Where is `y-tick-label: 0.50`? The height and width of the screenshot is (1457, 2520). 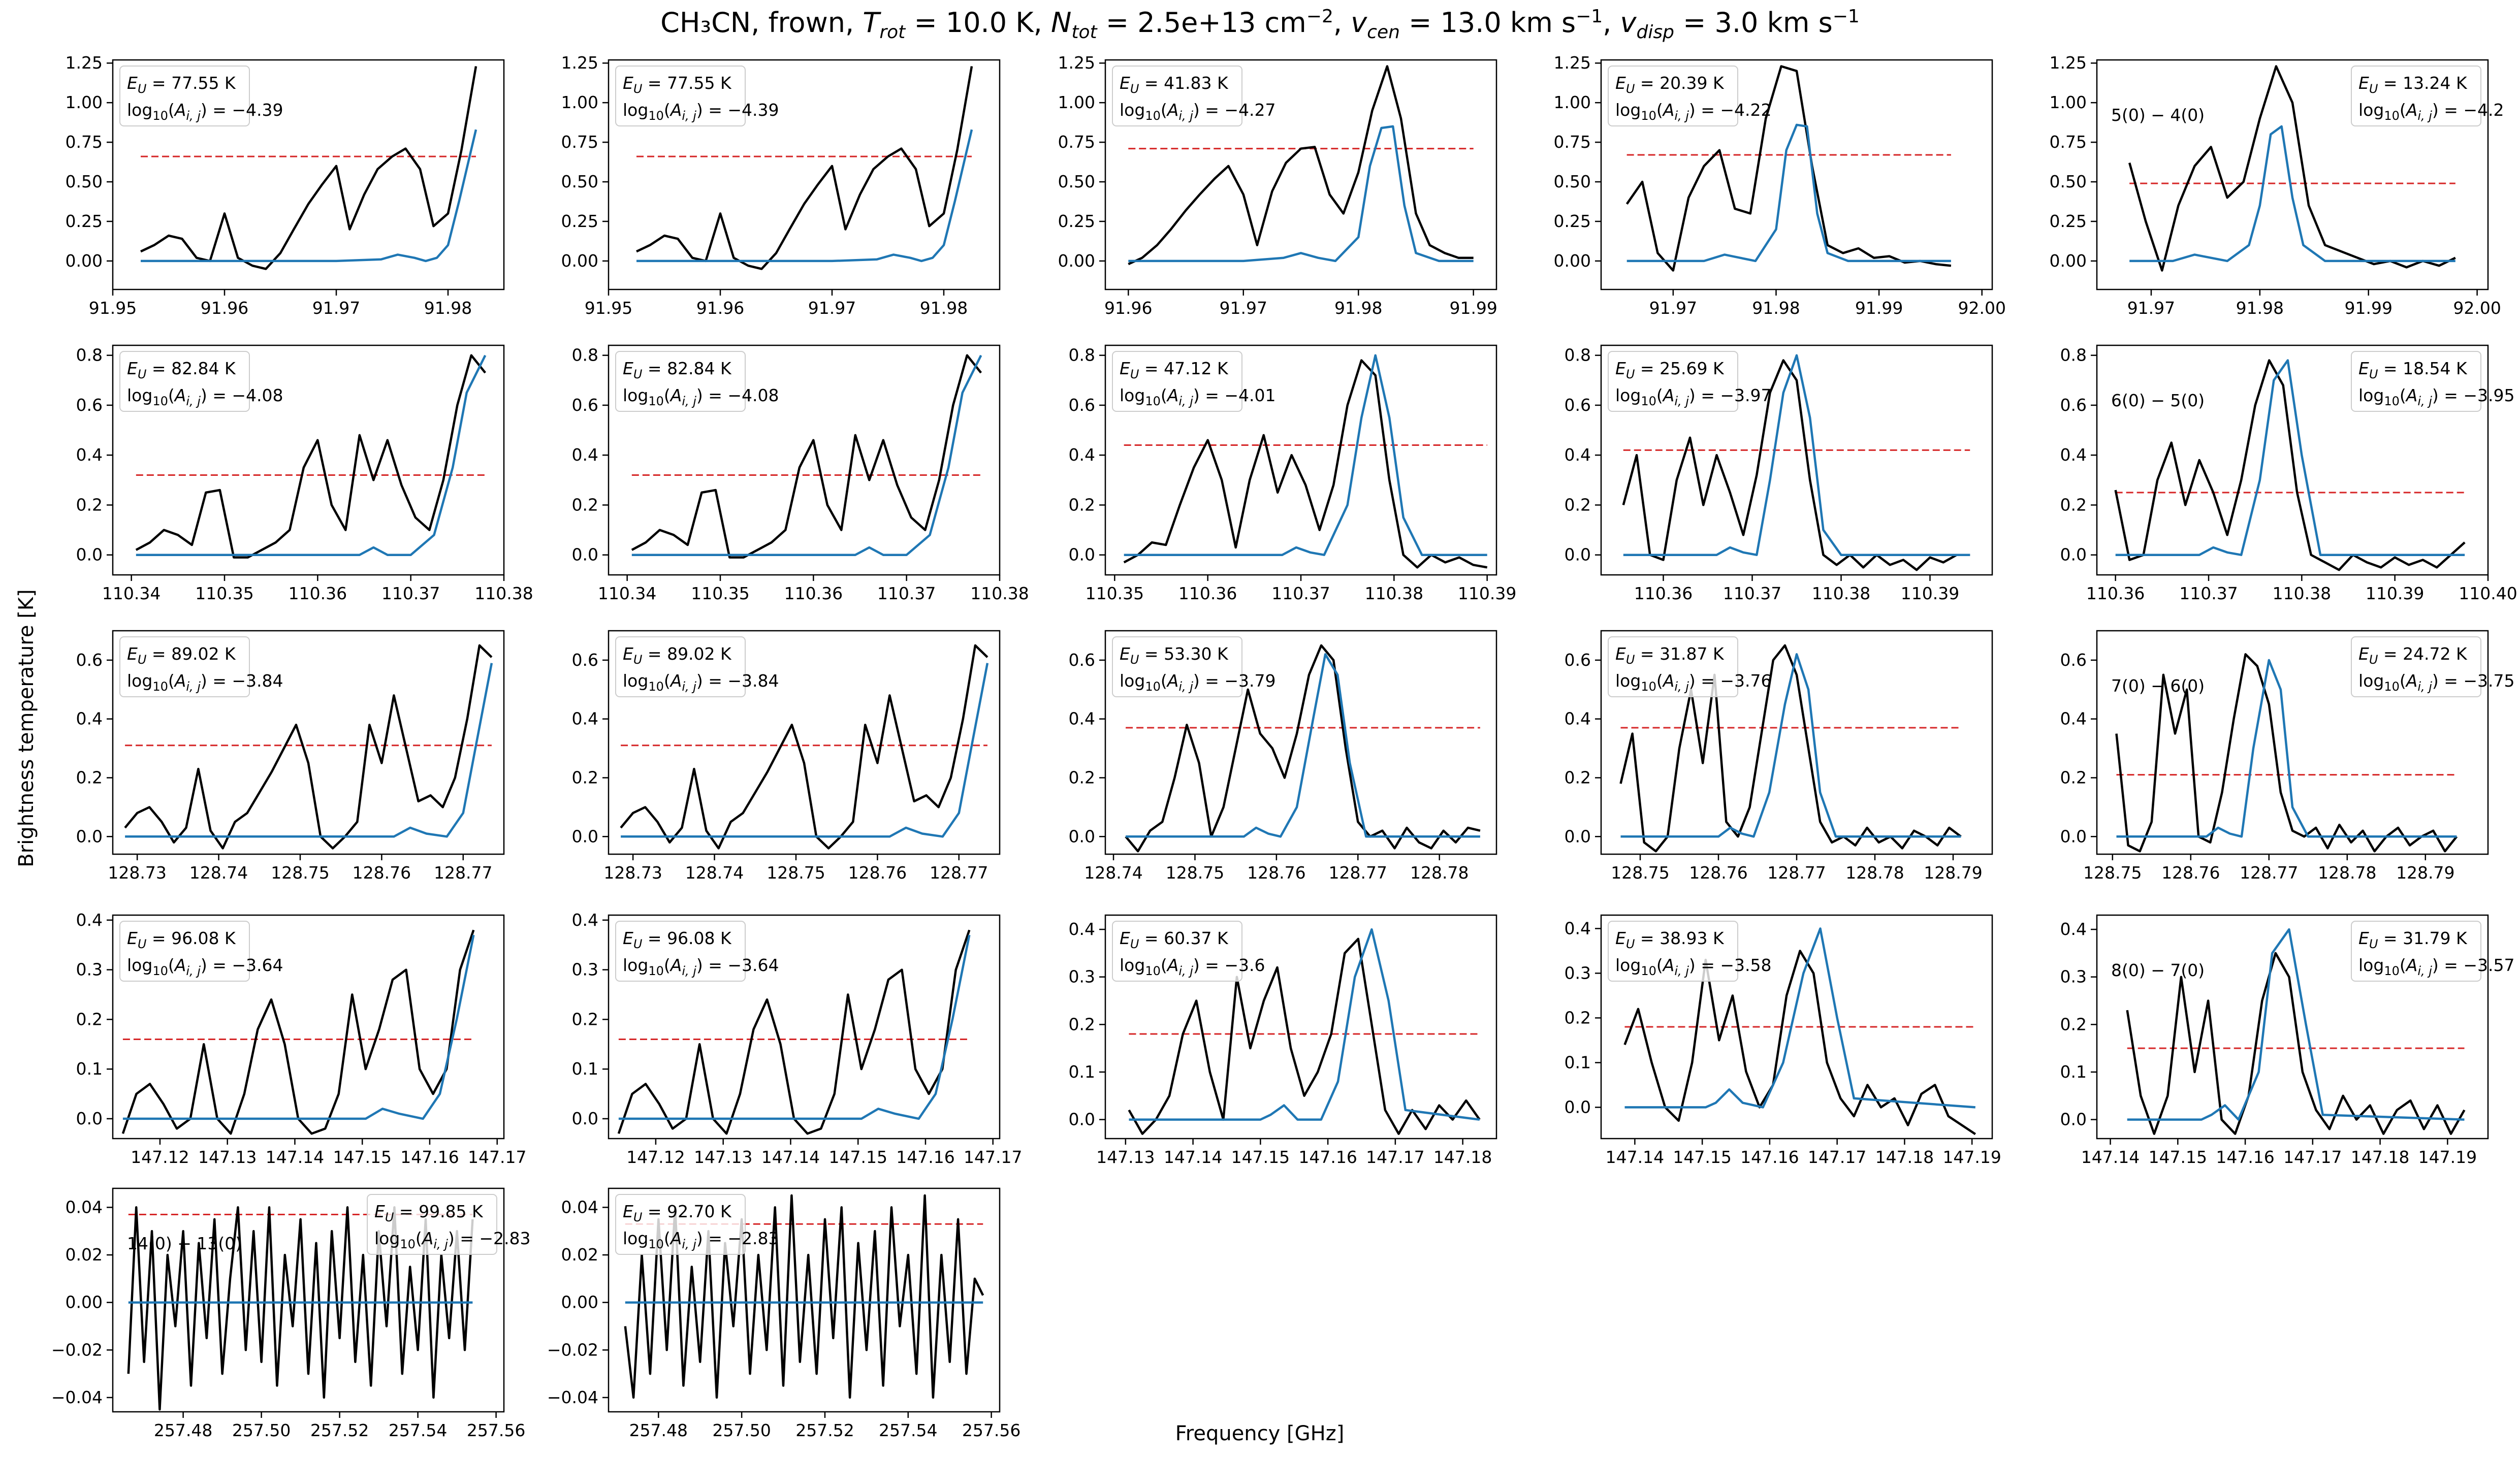
y-tick-label: 0.50 is located at coordinates (2068, 181).